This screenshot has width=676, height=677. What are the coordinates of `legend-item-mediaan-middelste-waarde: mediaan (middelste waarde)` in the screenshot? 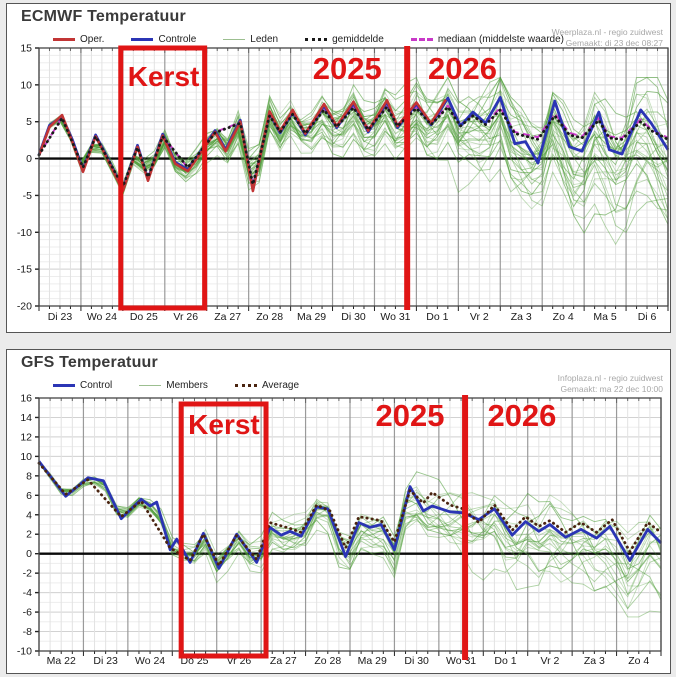 It's located at (487, 39).